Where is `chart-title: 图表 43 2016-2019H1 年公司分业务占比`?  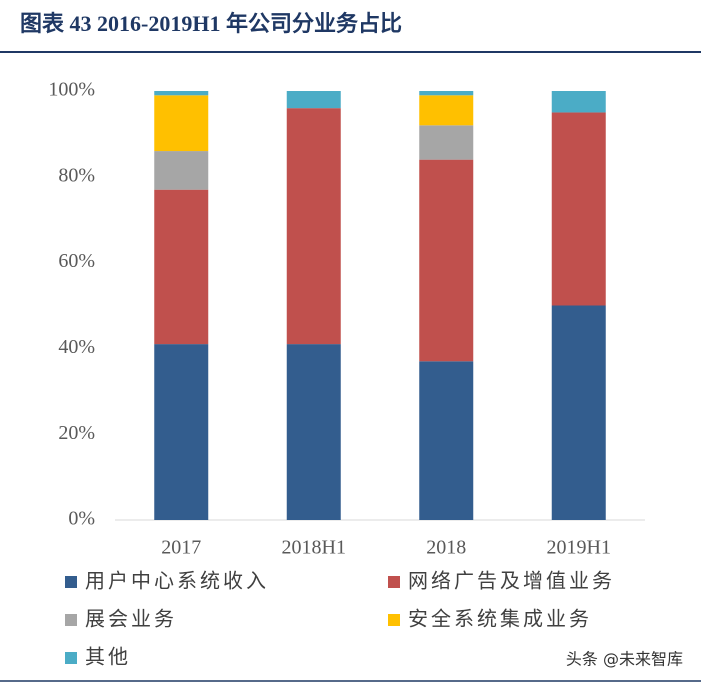
chart-title: 图表 43 2016-2019H1 年公司分业务占比 is located at coordinates (211, 23).